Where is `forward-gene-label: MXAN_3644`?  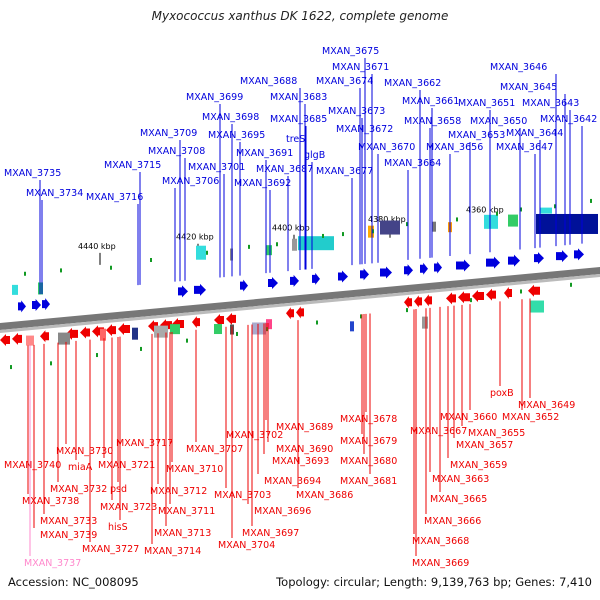
forward-gene-label: MXAN_3644 is located at coordinates (534, 133).